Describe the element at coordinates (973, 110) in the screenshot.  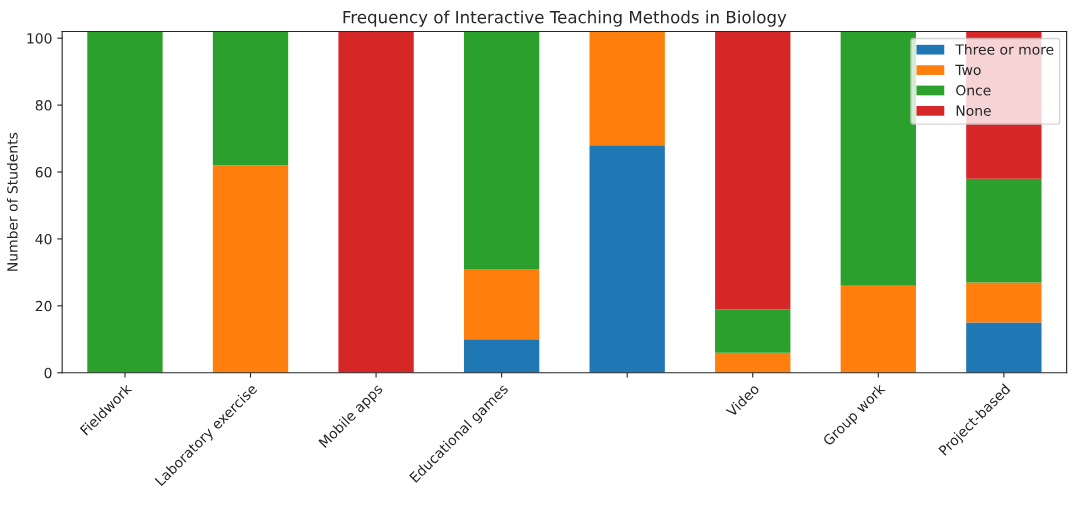
I see `legend-label: None` at that location.